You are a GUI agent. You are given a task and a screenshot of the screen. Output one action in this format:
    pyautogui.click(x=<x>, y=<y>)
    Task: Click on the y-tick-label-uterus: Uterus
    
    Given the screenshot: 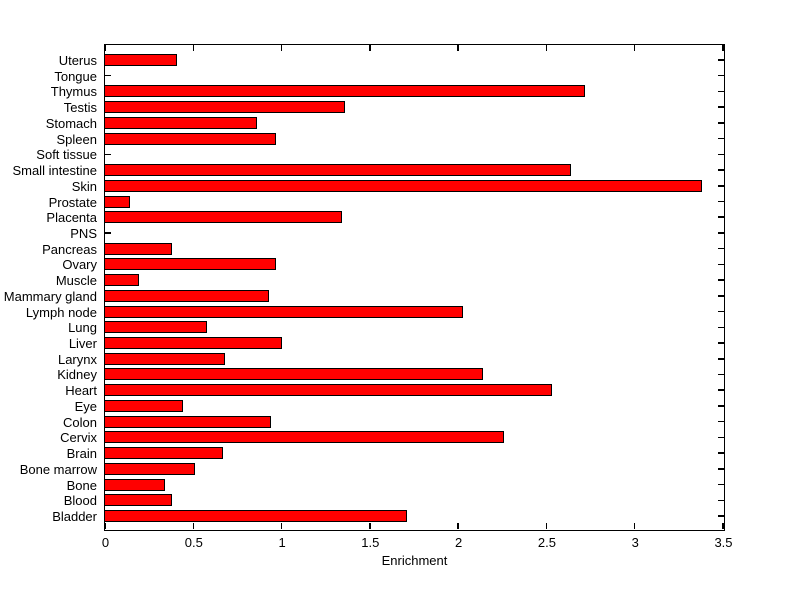 What is the action you would take?
    pyautogui.click(x=77, y=60)
    